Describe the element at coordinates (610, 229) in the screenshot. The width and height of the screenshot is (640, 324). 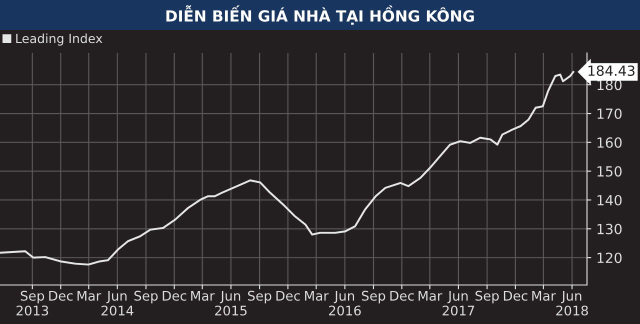
I see `y-tick-label: 130` at that location.